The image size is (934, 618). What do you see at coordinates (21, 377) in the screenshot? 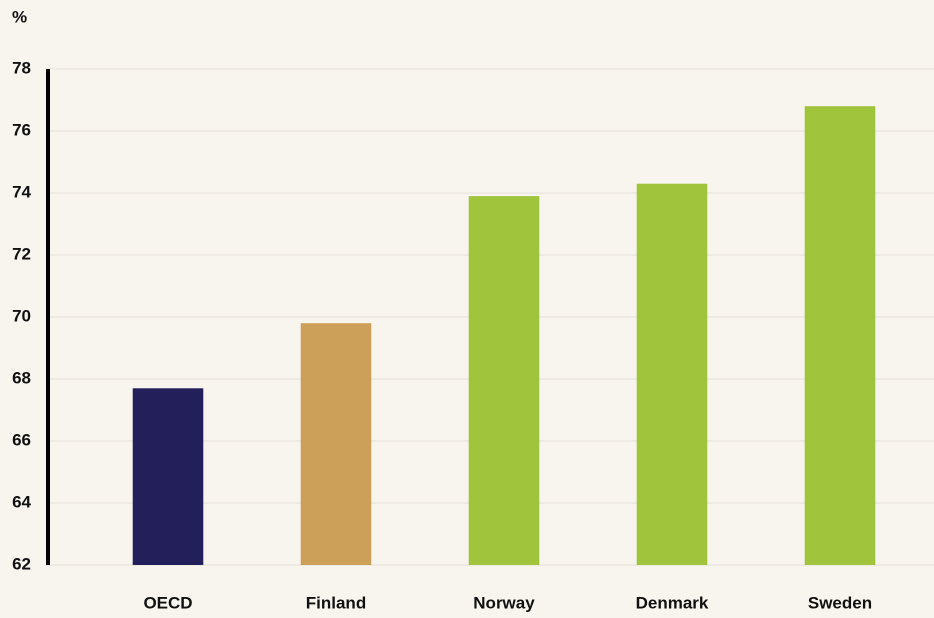
I see `y-tick-label: 68` at bounding box center [21, 377].